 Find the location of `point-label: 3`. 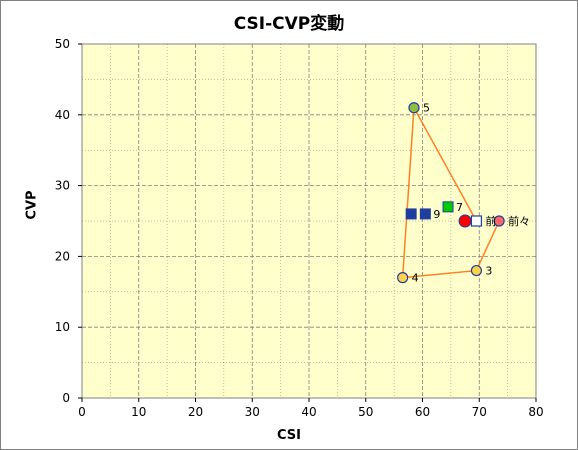

point-label: 3 is located at coordinates (488, 271).